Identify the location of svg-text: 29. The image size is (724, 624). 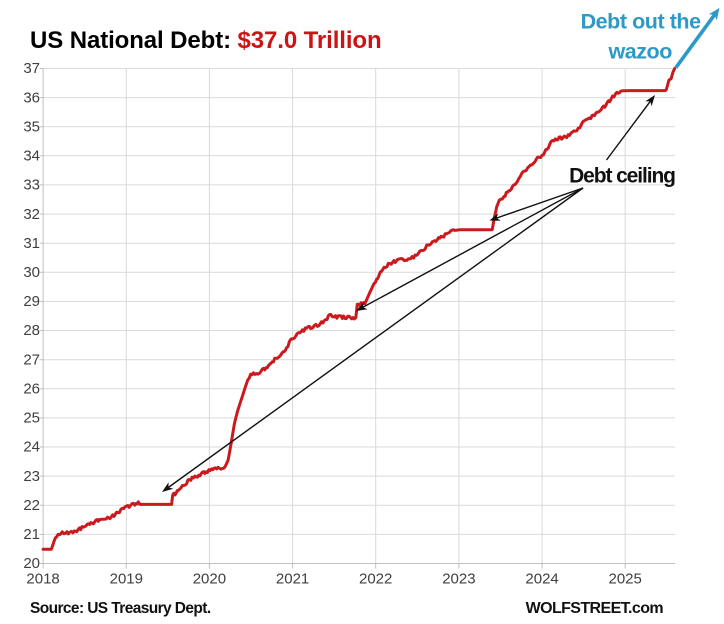
(31, 301).